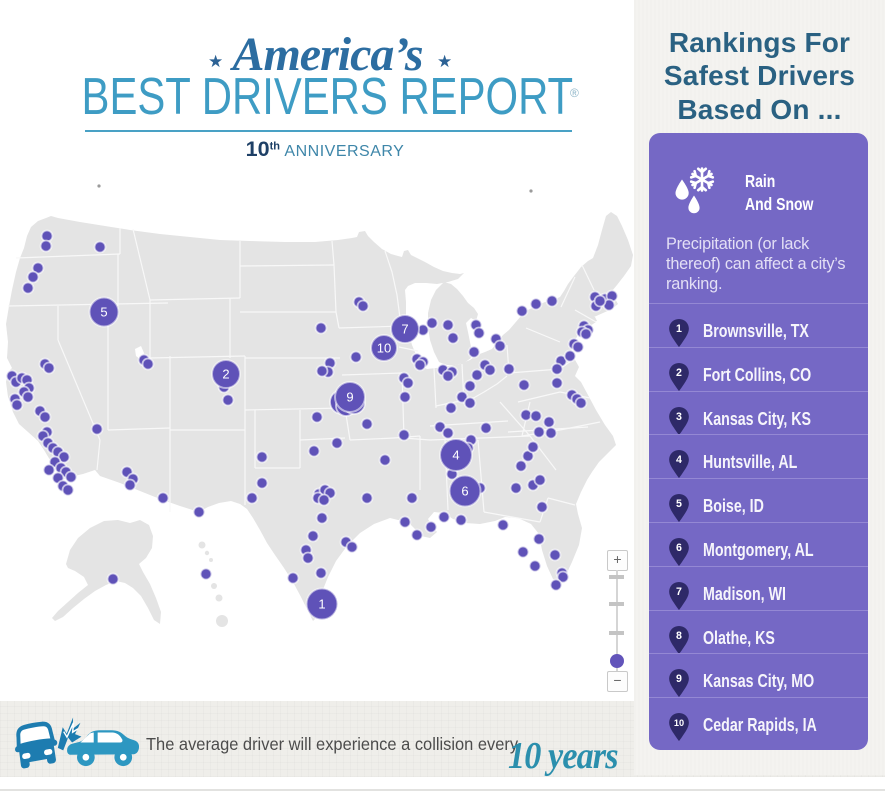 This screenshot has height=794, width=885. I want to click on svg-text: 8, so click(679, 636).